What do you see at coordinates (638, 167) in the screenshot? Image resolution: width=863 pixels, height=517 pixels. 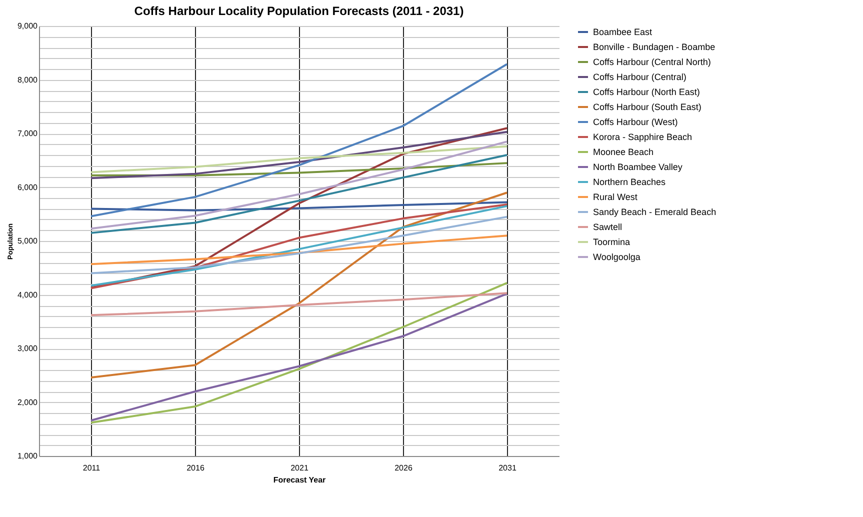 I see `legend-label: North Boambee Valley` at bounding box center [638, 167].